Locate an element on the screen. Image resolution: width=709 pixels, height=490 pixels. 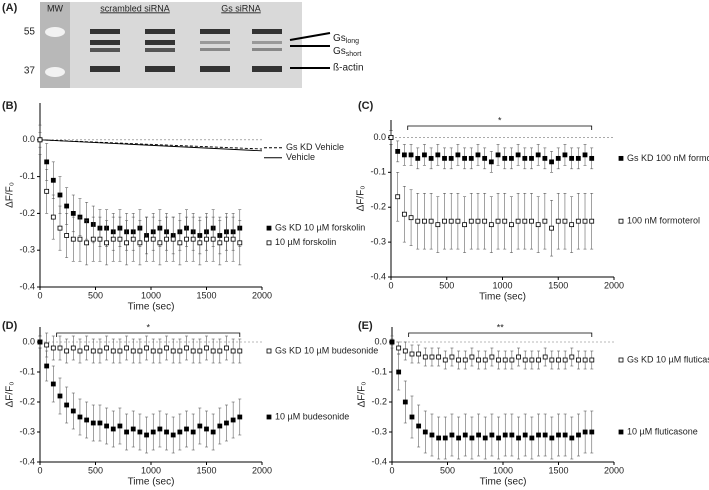
band-label: Gslong is located at coordinates (346, 39).